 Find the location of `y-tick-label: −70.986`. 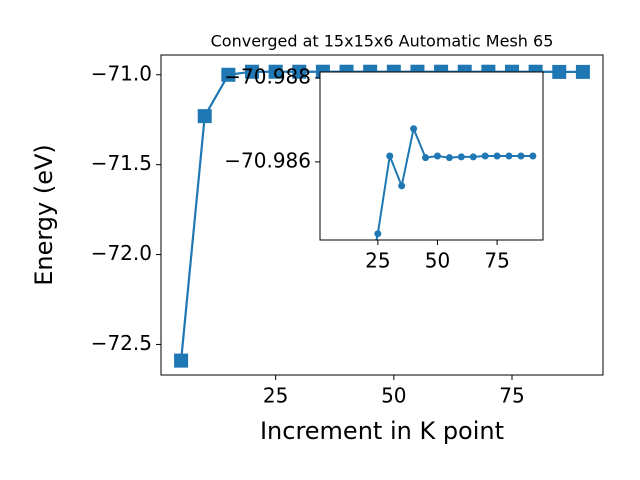

y-tick-label: −70.986 is located at coordinates (267, 160).